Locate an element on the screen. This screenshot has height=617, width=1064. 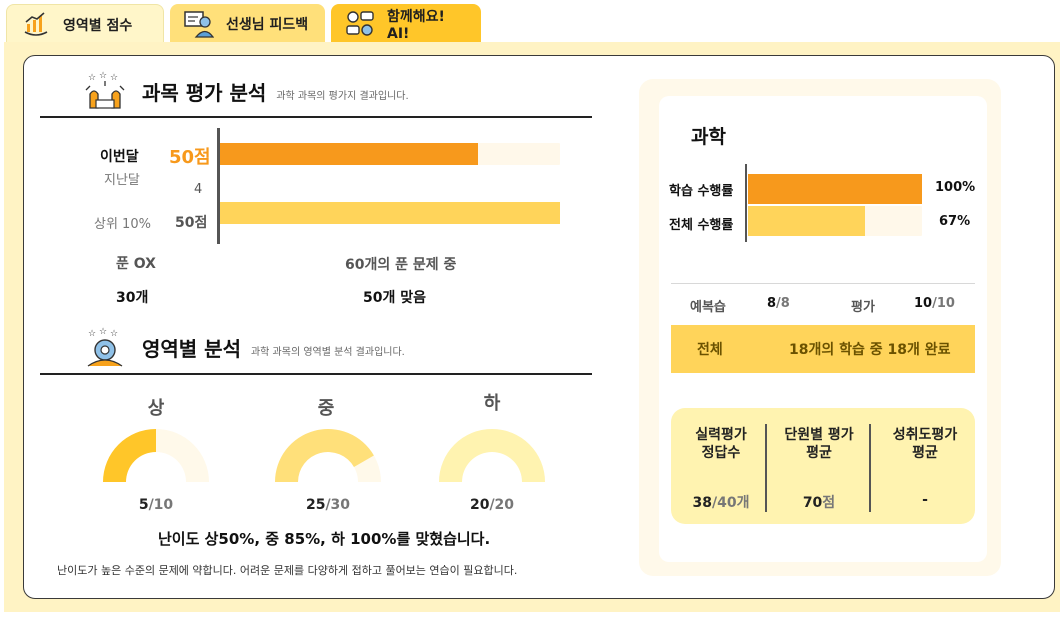
level-mid-gauge is located at coordinates (328, 455).